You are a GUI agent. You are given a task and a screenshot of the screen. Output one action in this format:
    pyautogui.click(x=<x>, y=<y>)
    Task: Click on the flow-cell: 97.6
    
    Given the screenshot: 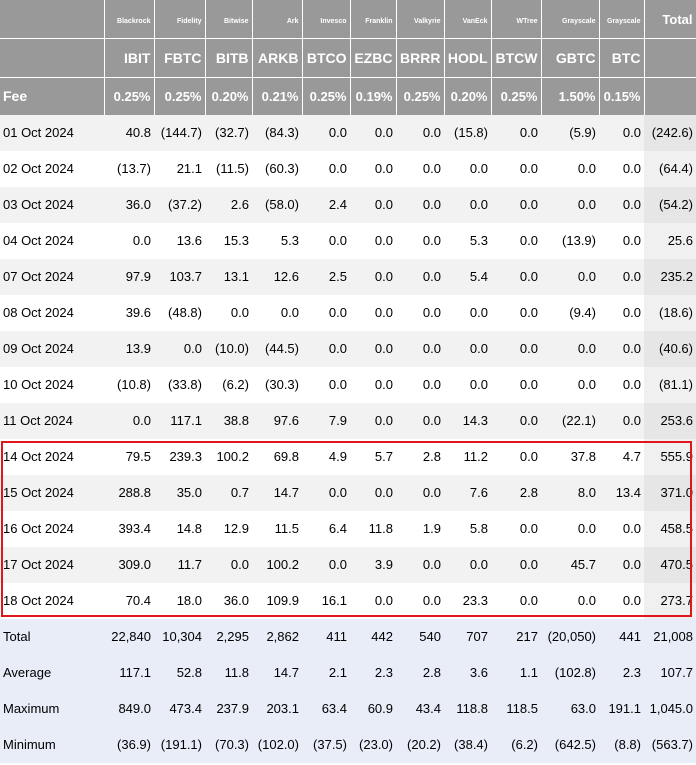 What is the action you would take?
    pyautogui.click(x=277, y=420)
    